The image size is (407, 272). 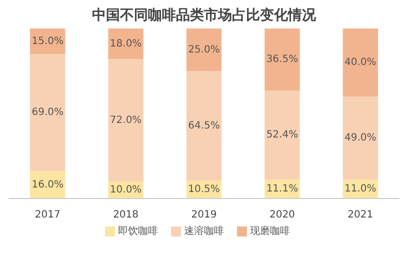 I want to click on data-label: 25.0%, so click(x=204, y=50).